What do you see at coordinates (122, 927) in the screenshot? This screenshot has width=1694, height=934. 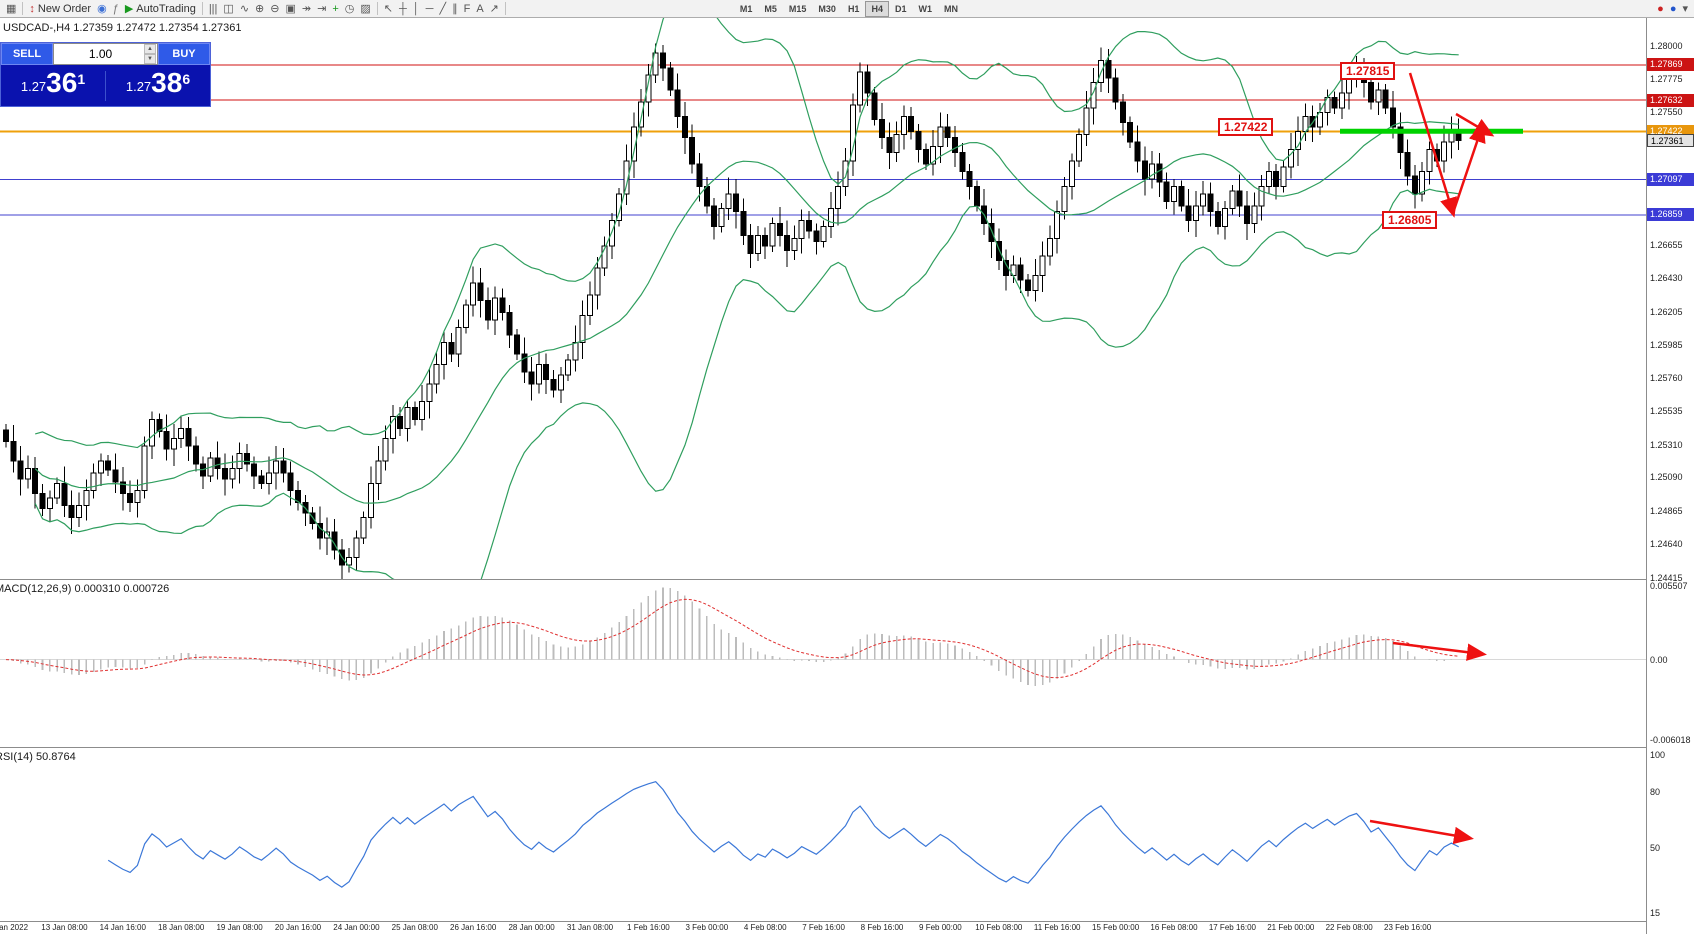 I see `time-axis-label: 14 Jan 16:00` at bounding box center [122, 927].